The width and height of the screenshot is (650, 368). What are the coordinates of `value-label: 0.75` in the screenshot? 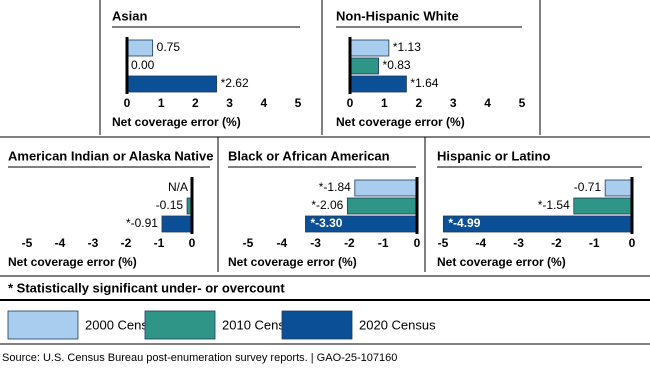 It's located at (169, 47).